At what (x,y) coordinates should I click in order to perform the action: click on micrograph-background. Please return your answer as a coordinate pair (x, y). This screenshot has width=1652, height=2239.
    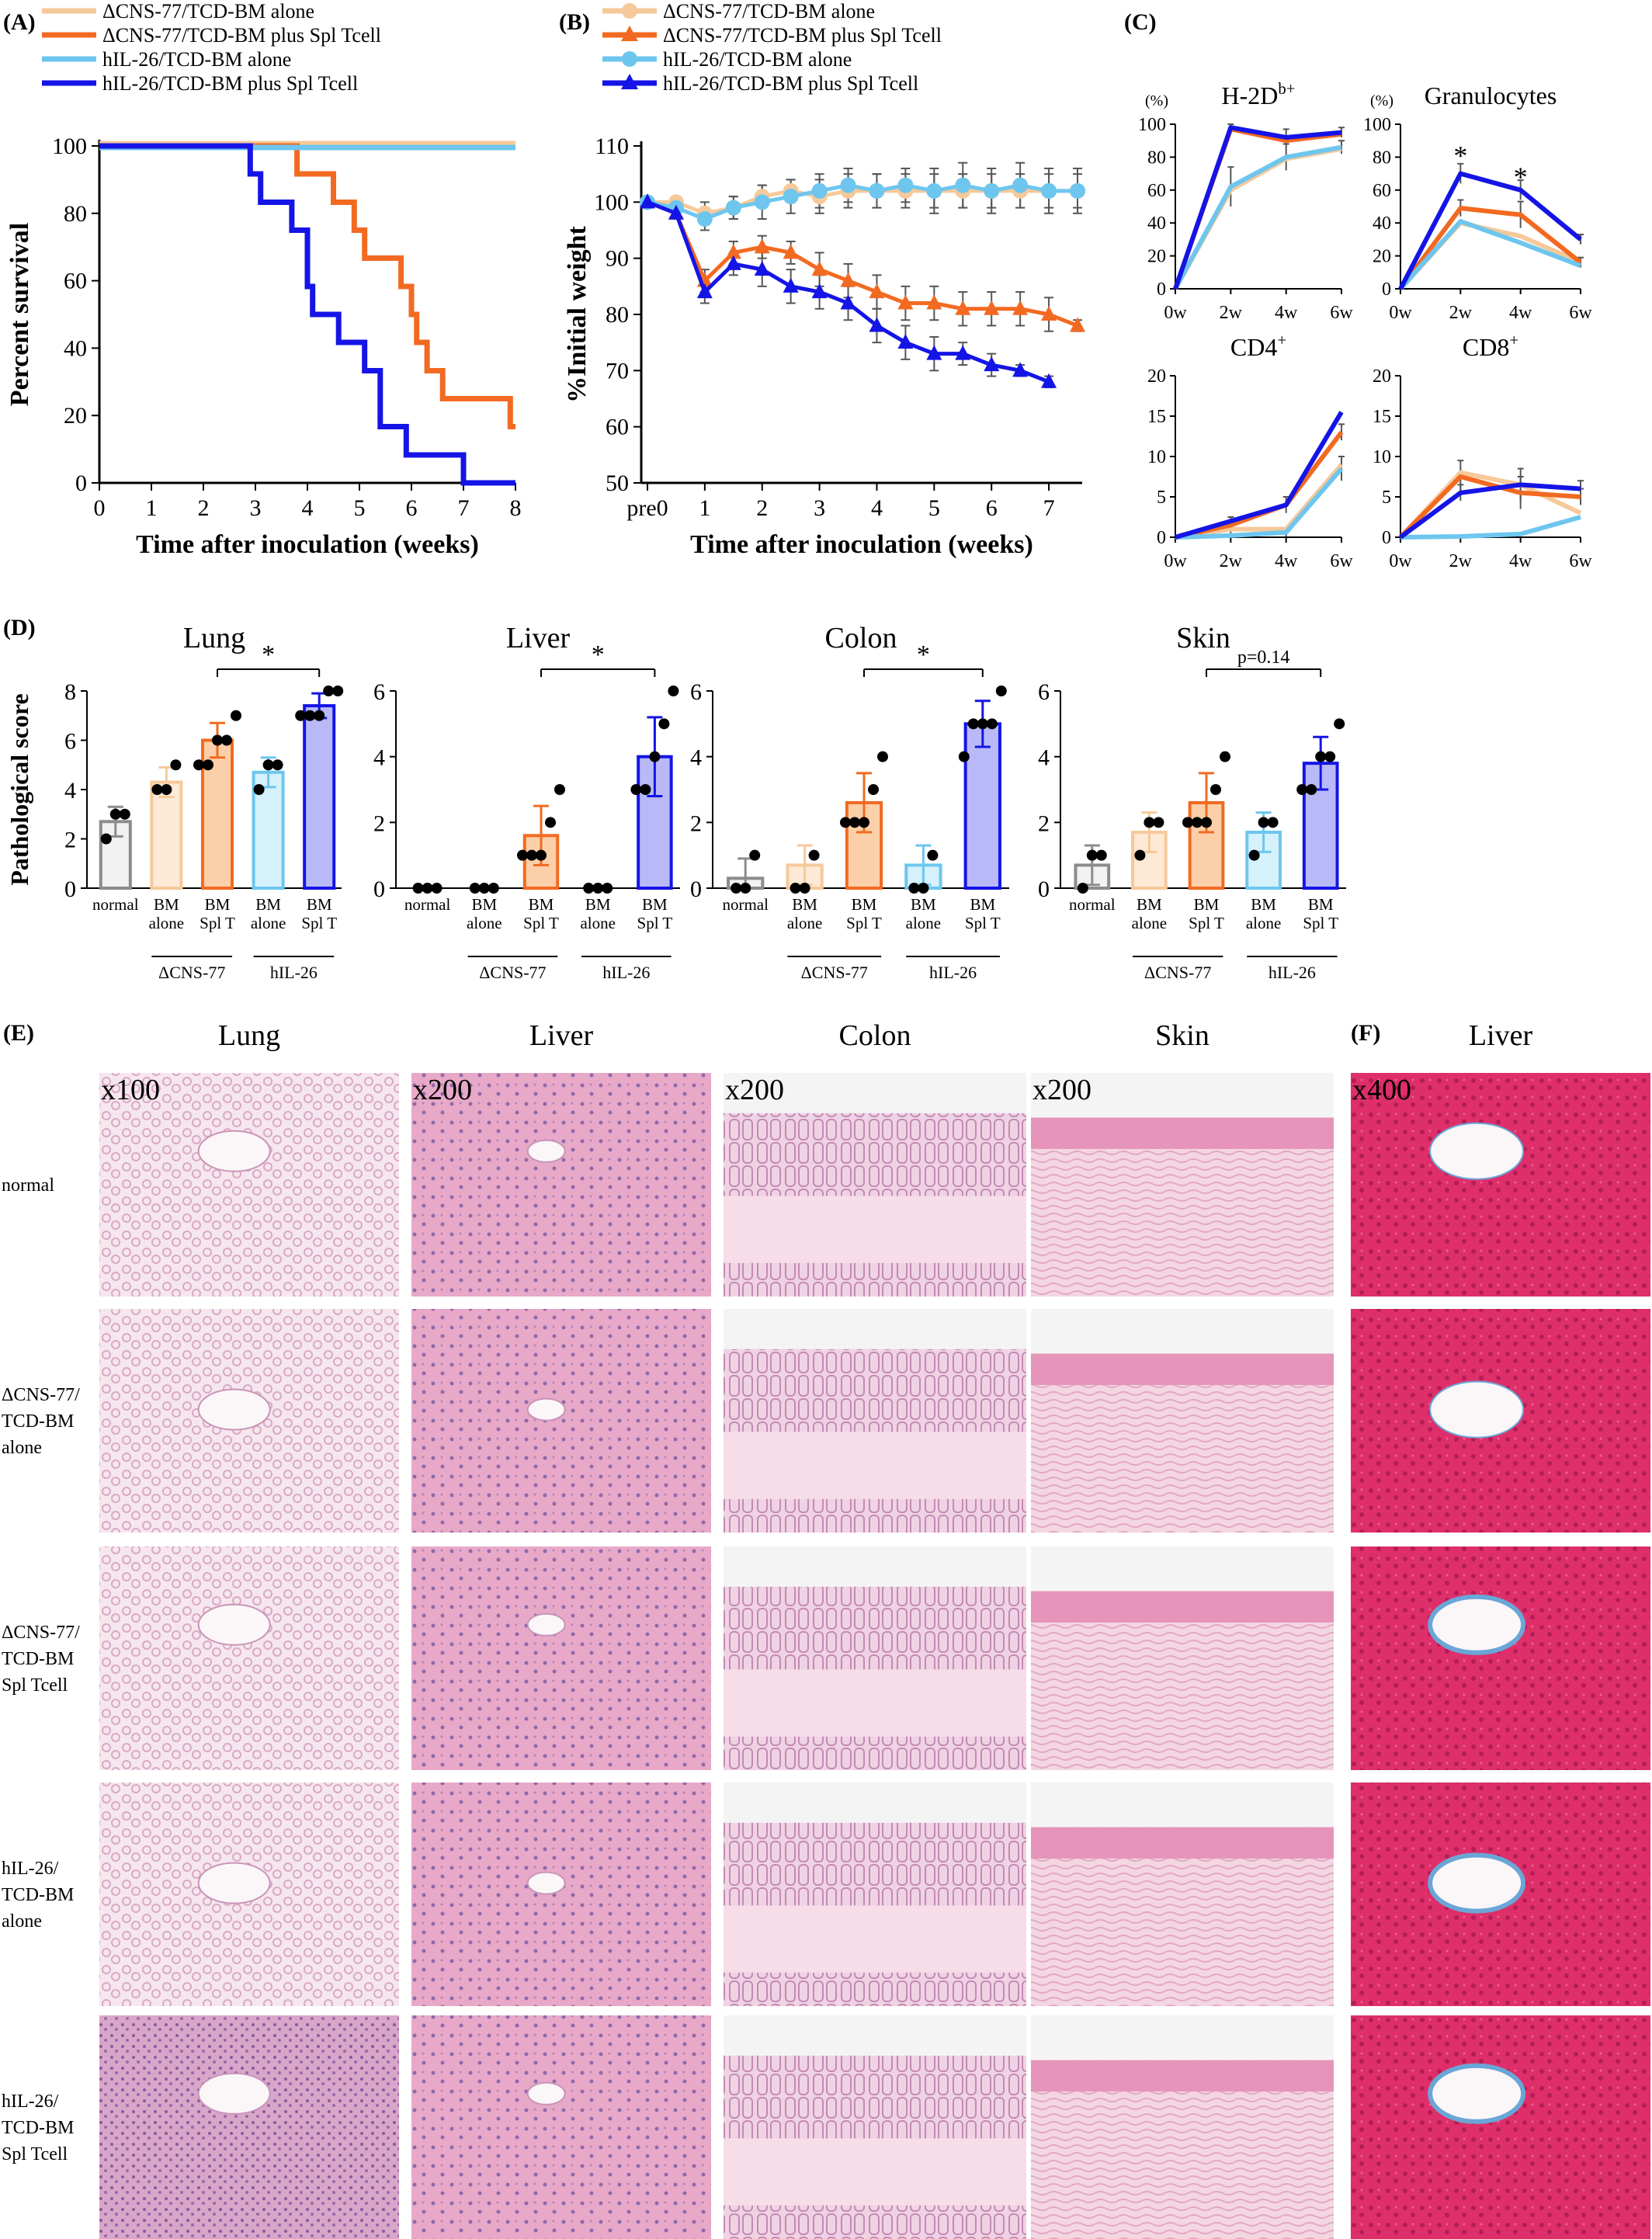
    Looking at the image, I should click on (1182, 1331).